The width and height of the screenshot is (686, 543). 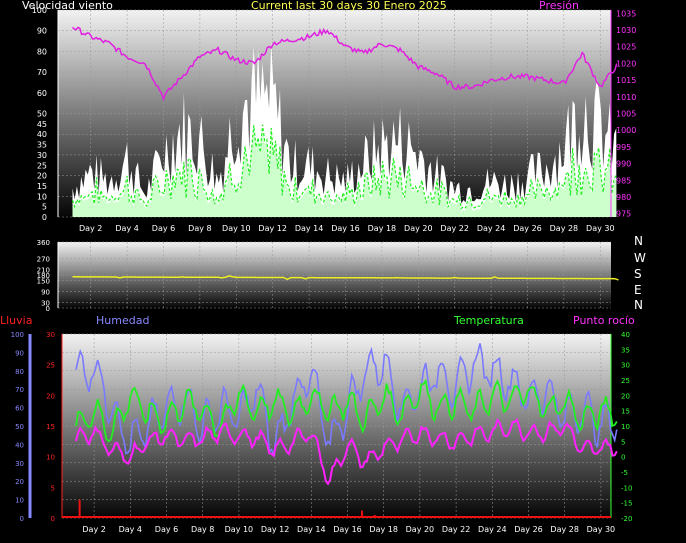 What do you see at coordinates (239, 529) in the screenshot?
I see `climate-x-tick-label: Day 10` at bounding box center [239, 529].